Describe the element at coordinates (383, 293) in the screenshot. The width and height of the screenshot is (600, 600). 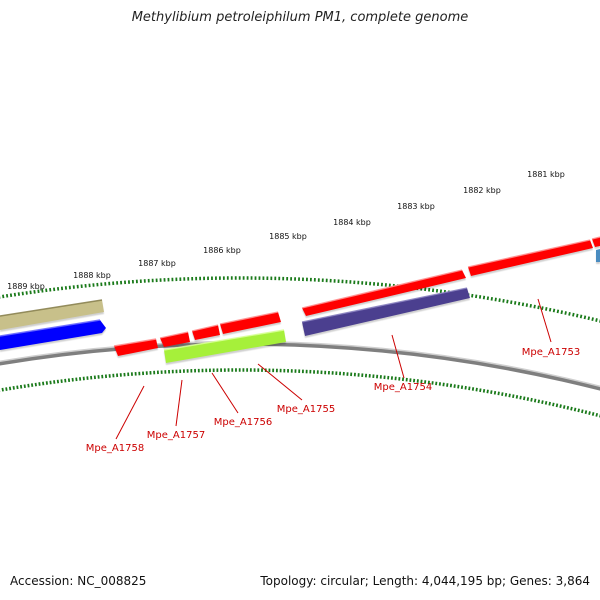
I see `gene-block-mpe-a1754-fwd` at that location.